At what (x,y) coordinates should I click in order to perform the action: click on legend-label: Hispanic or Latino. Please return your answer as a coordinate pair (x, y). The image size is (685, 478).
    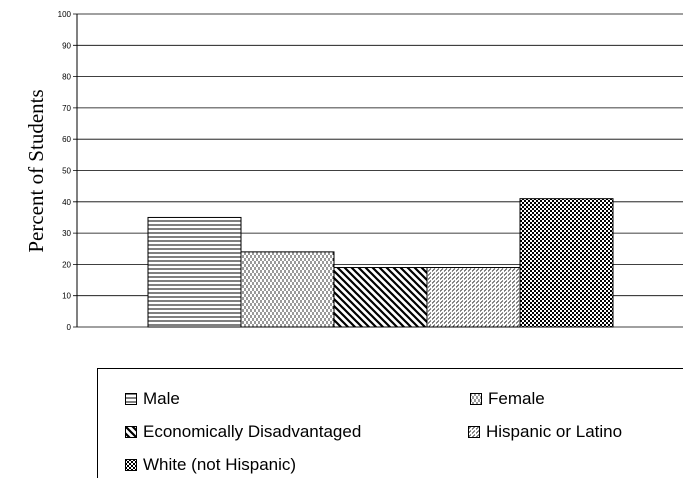
    Looking at the image, I should click on (554, 431).